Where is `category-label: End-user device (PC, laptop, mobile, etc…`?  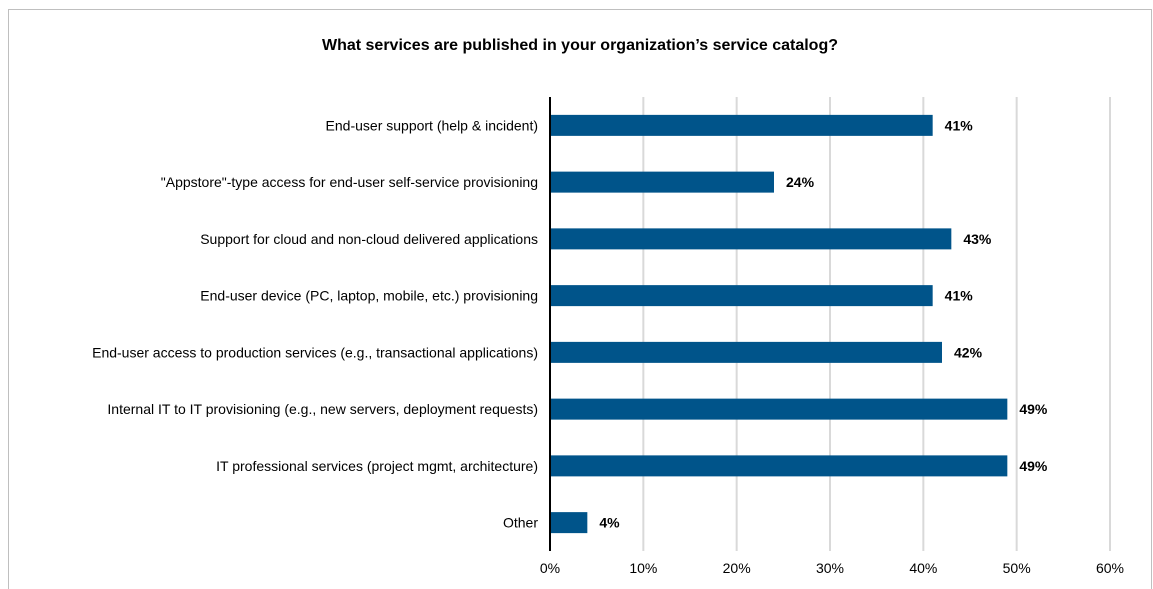 category-label: End-user device (PC, laptop, mobile, etc… is located at coordinates (369, 296).